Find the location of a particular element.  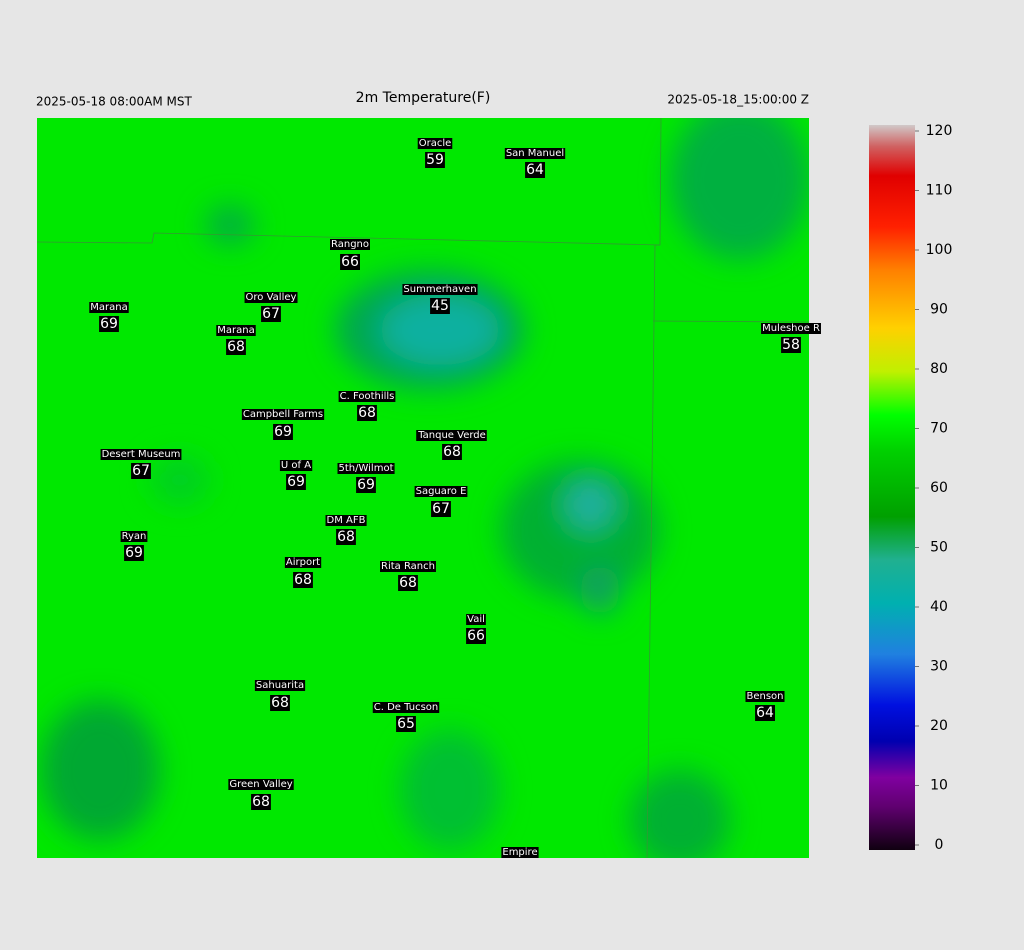

station-value: 59 is located at coordinates (435, 160).